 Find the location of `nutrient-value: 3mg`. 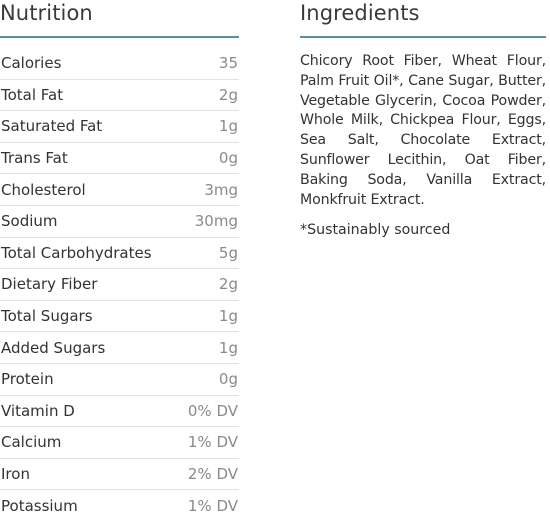

nutrient-value: 3mg is located at coordinates (221, 189).